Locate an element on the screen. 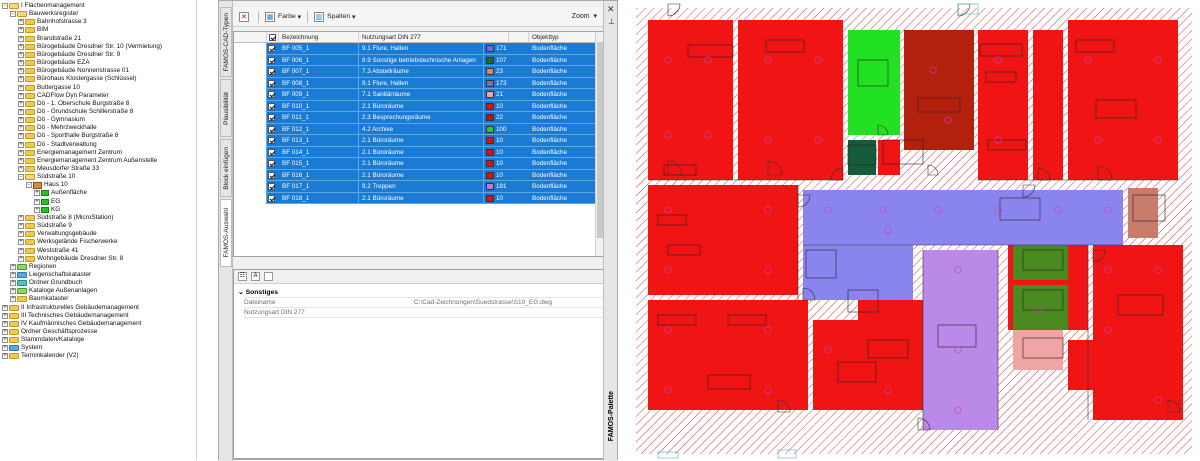 The image size is (1200, 461). tree-node: + Weststraße 41 is located at coordinates (48, 251).